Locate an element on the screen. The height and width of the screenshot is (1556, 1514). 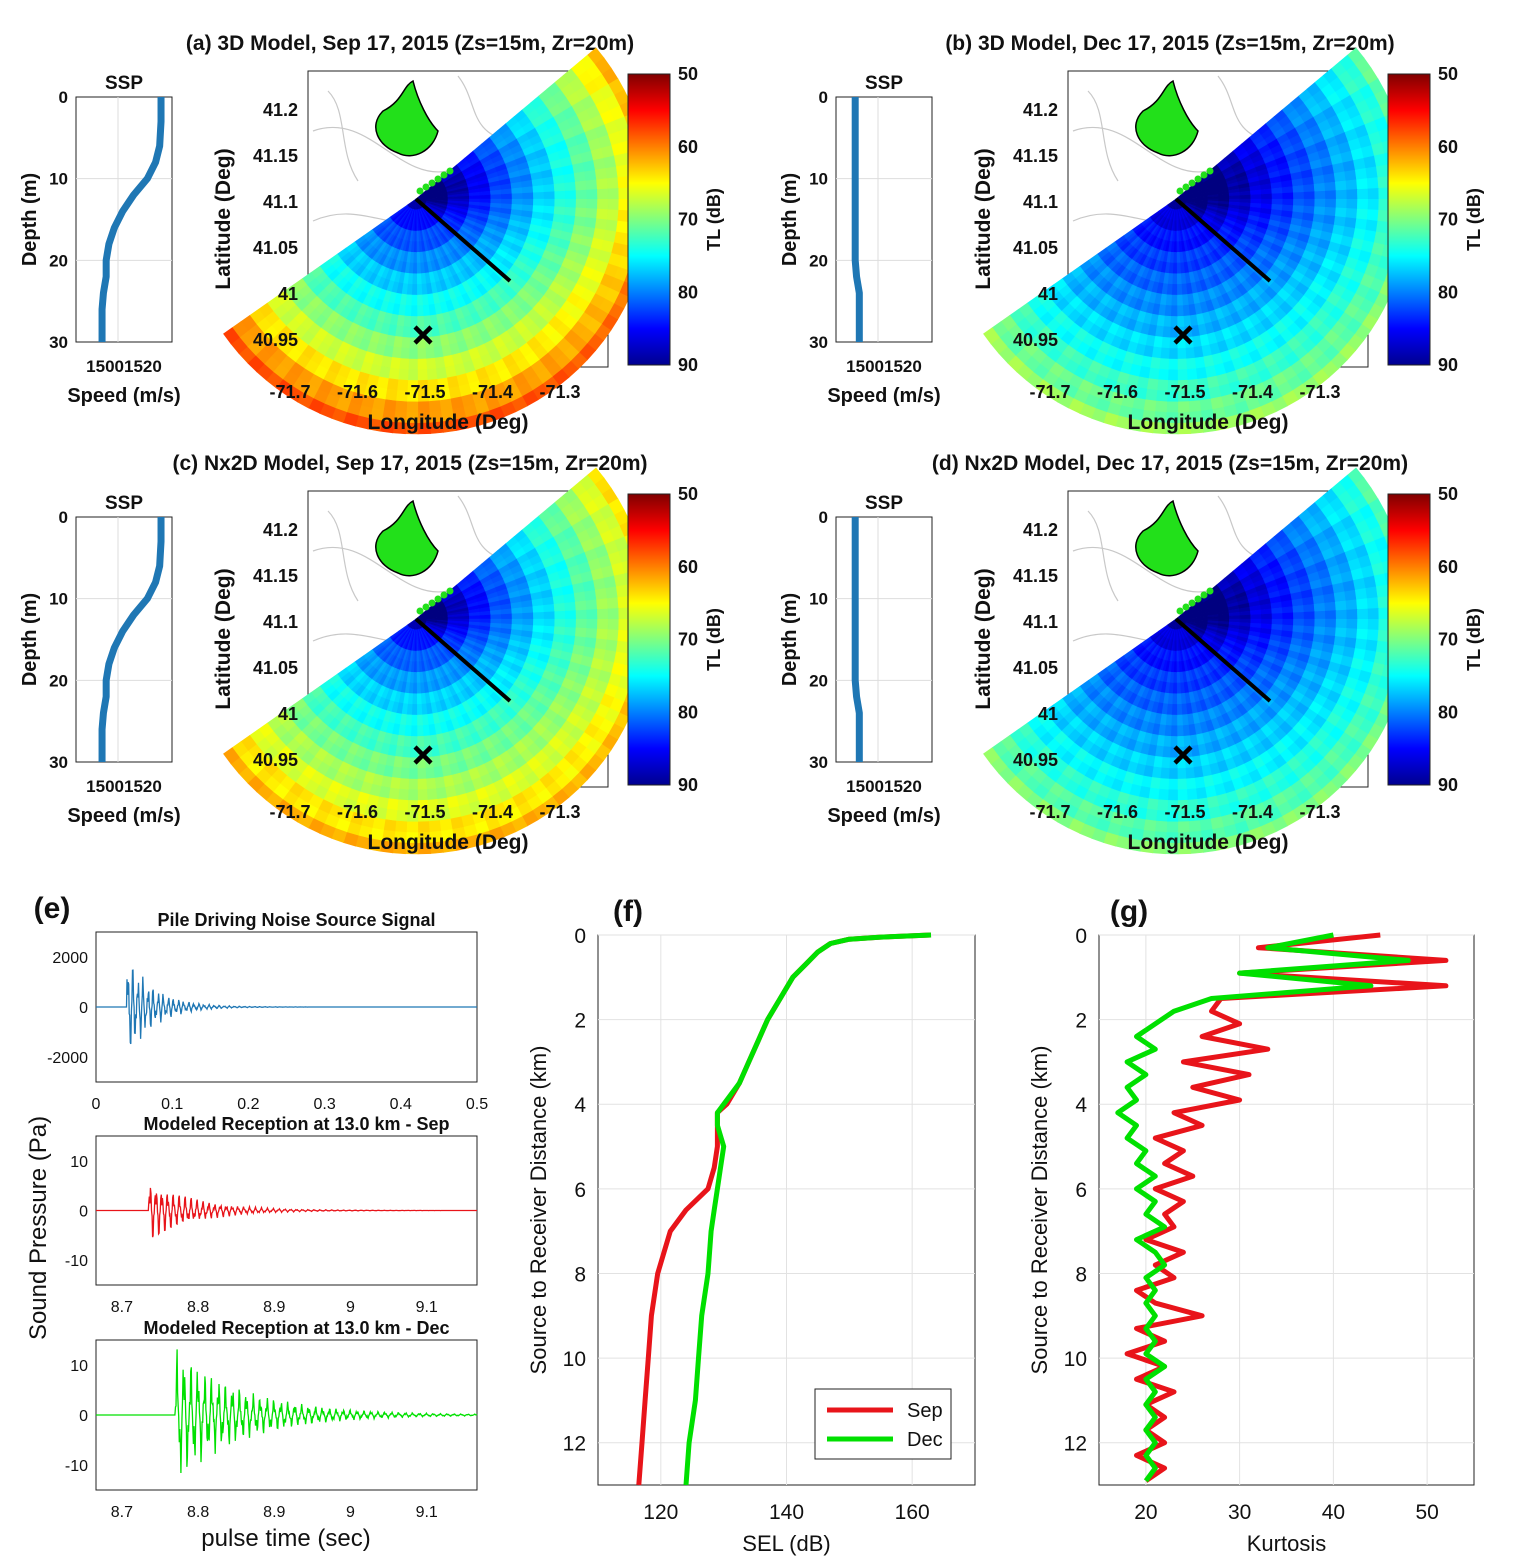
map-ytick: 41.05 is located at coordinates (1035, 248).